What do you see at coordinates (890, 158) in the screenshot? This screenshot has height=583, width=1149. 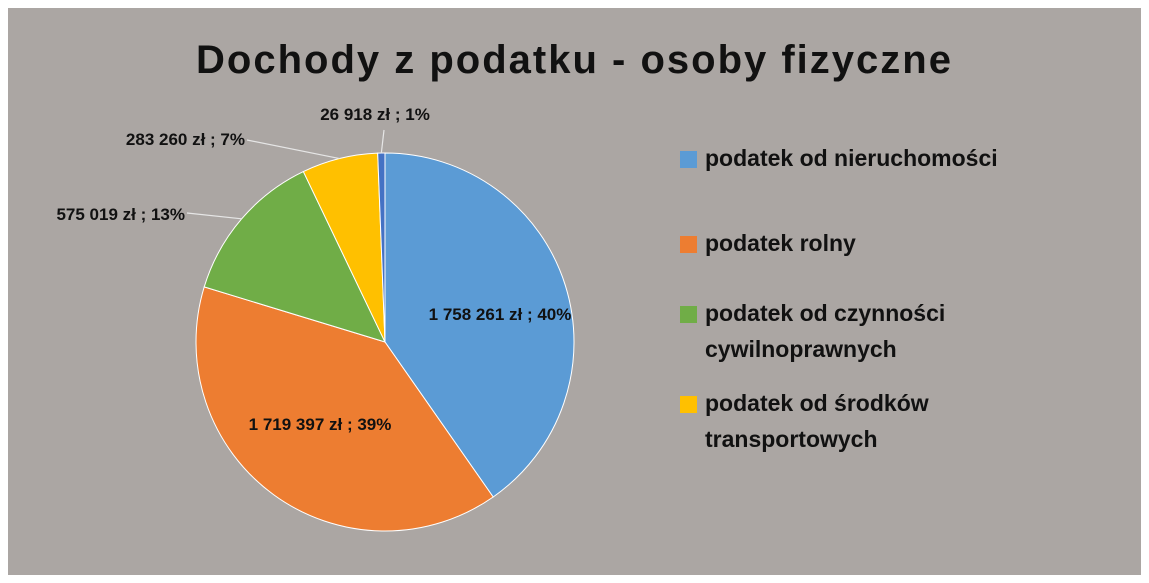 I see `legend-entry: podatek od nieruchomości` at bounding box center [890, 158].